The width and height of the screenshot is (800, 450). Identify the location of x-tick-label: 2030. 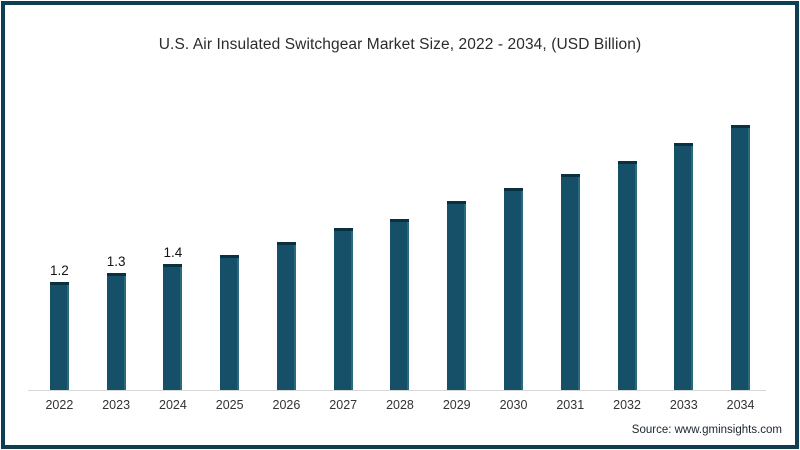
(513, 405).